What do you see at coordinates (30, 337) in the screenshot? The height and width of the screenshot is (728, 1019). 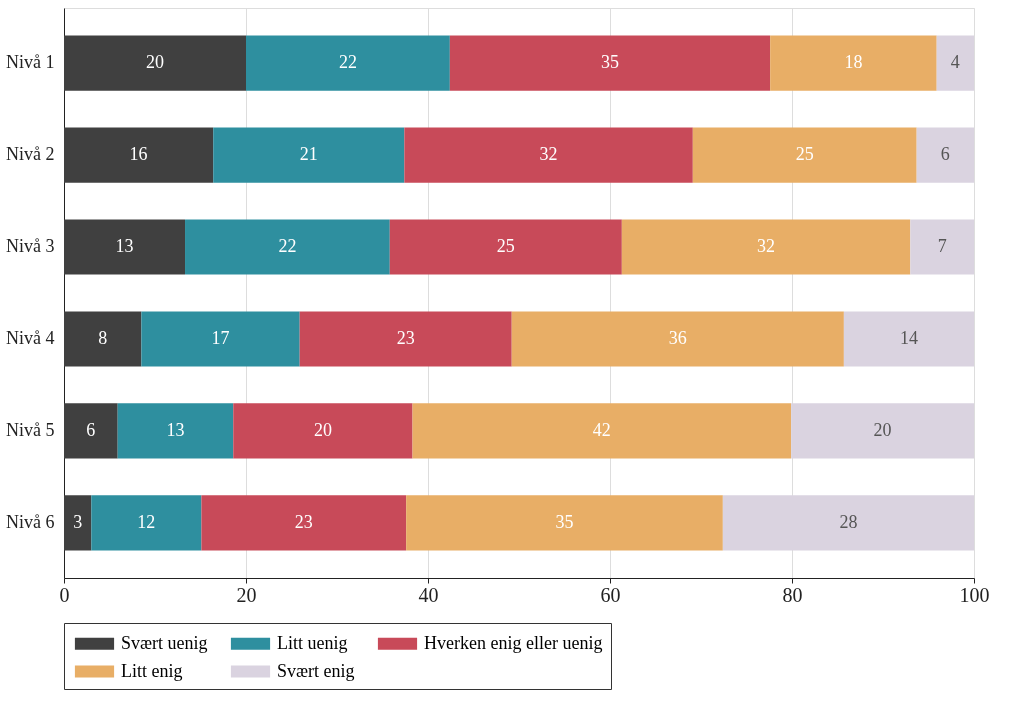 I see `y-tick-label: Nivå 4` at bounding box center [30, 337].